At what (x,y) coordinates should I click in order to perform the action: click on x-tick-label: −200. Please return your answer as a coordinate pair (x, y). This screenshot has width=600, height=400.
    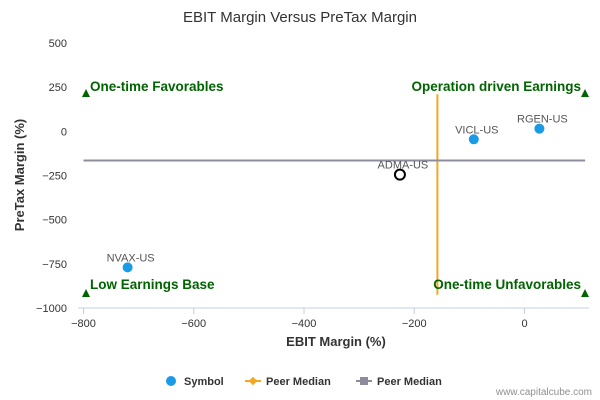
    Looking at the image, I should click on (414, 324).